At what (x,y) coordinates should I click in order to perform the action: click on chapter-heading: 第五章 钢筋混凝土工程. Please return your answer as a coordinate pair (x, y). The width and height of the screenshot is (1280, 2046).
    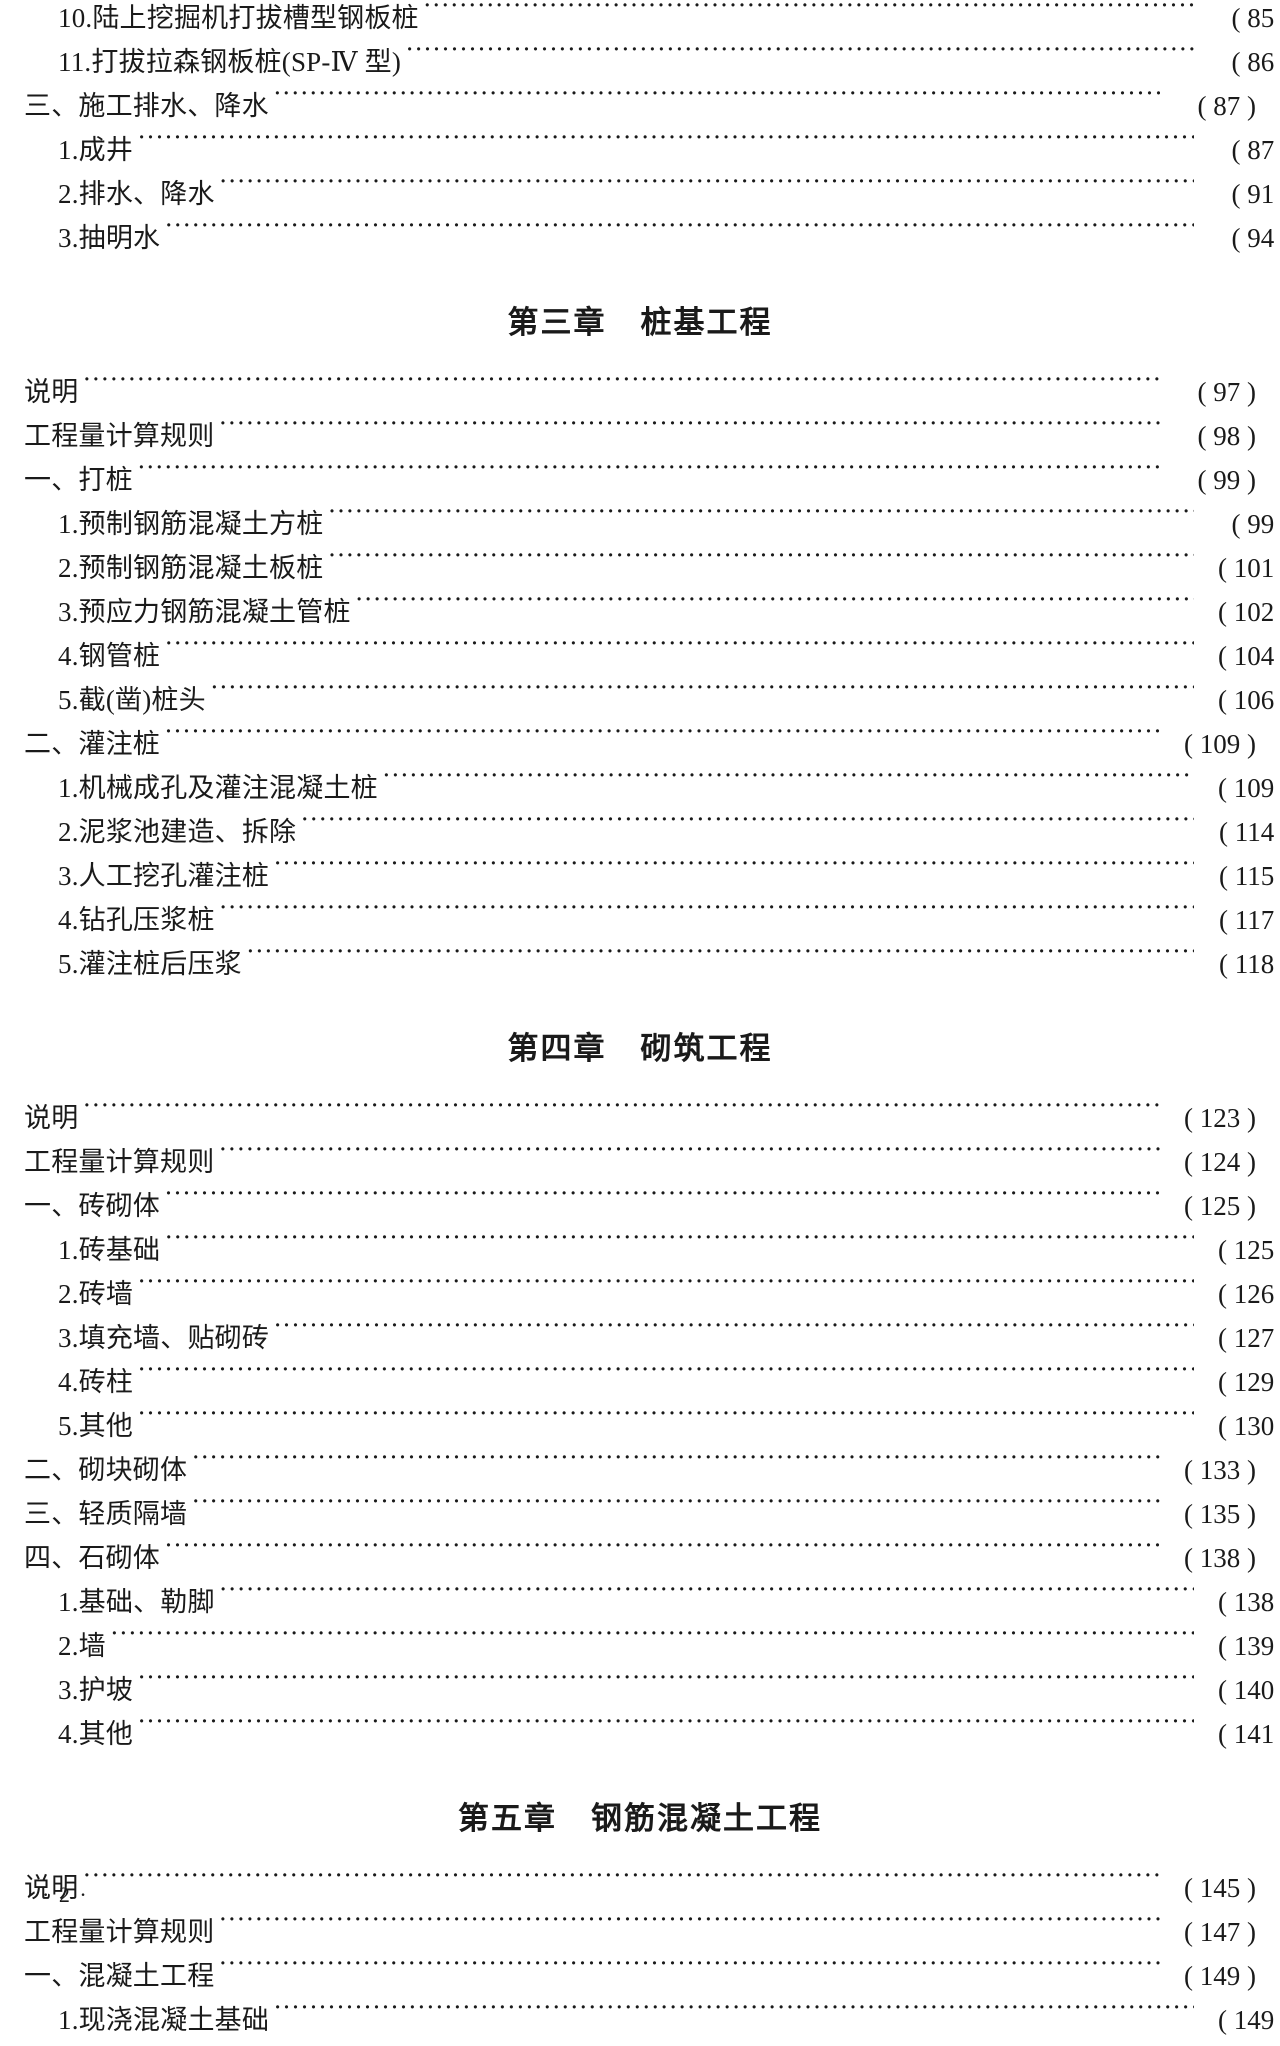
    Looking at the image, I should click on (640, 1815).